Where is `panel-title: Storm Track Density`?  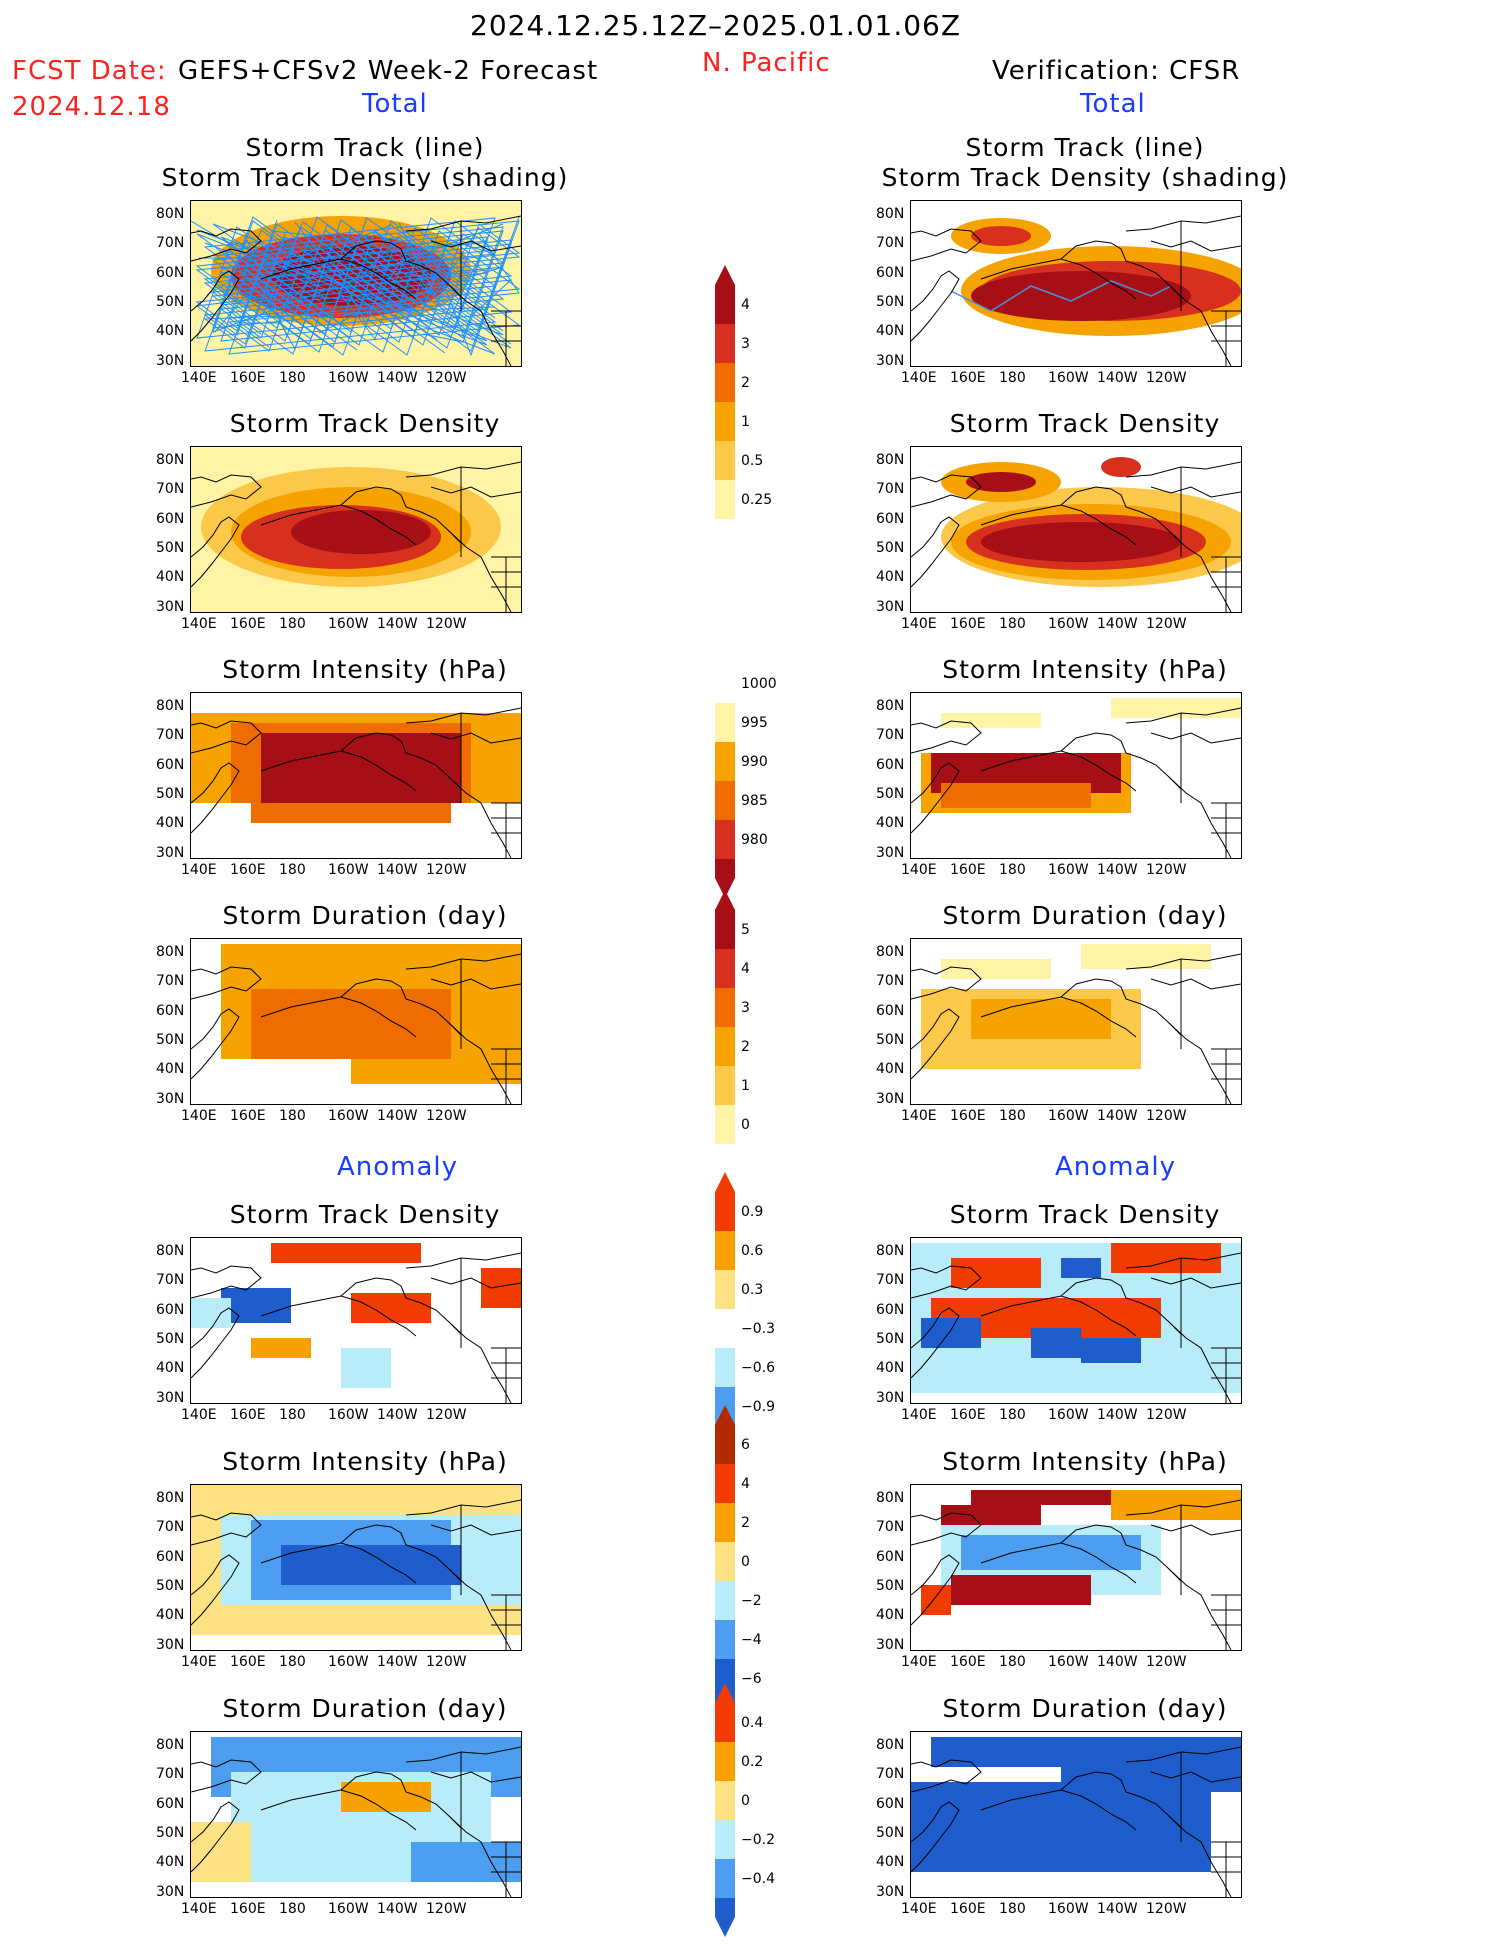
panel-title: Storm Track Density is located at coordinates (1085, 423).